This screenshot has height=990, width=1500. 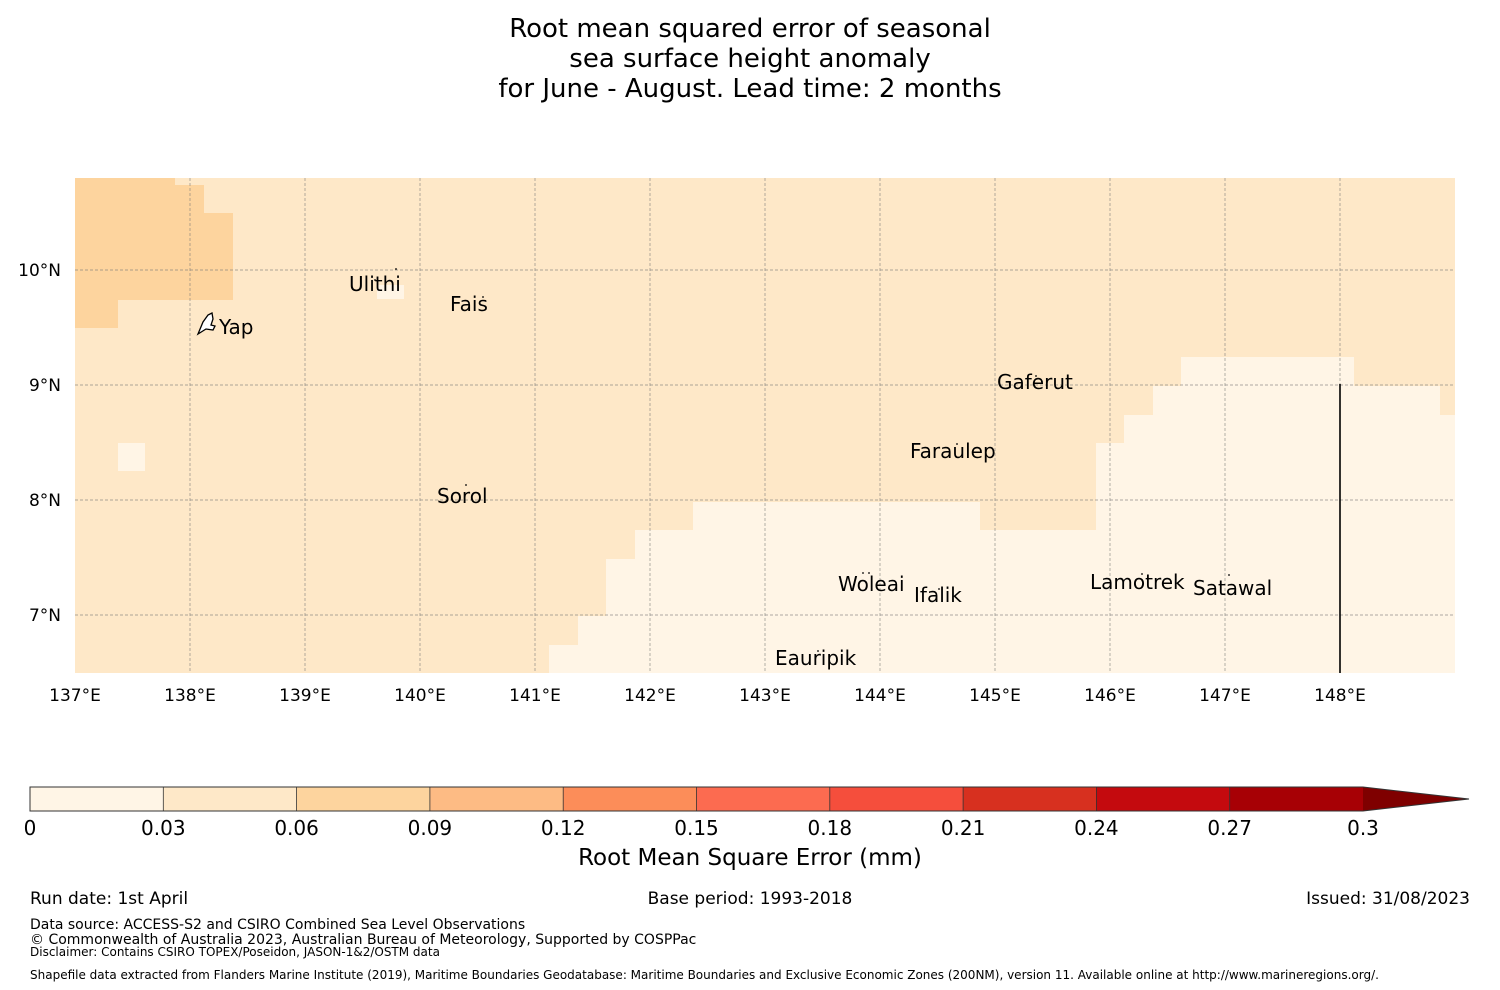 I want to click on colorbar-tick: 0, so click(x=30, y=828).